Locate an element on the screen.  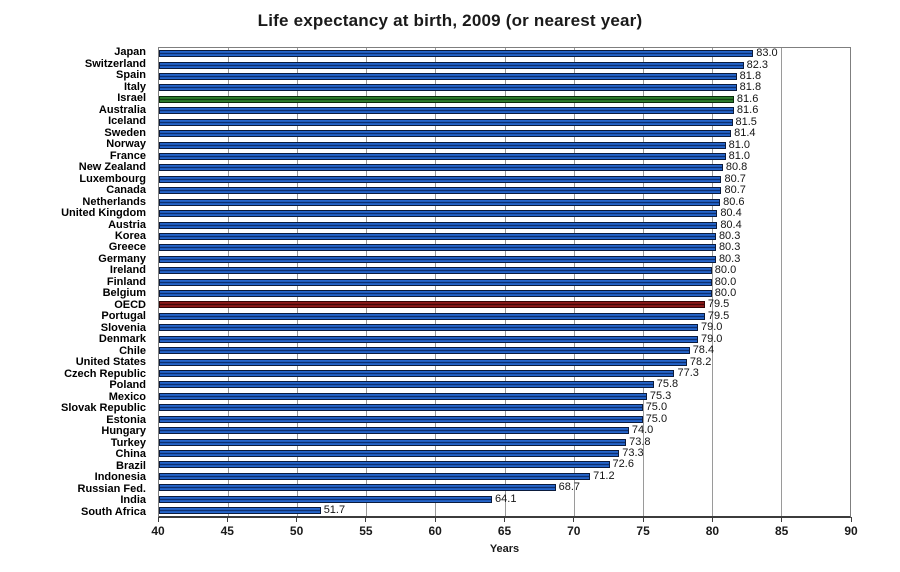
category-label: United States is located at coordinates (110, 362).